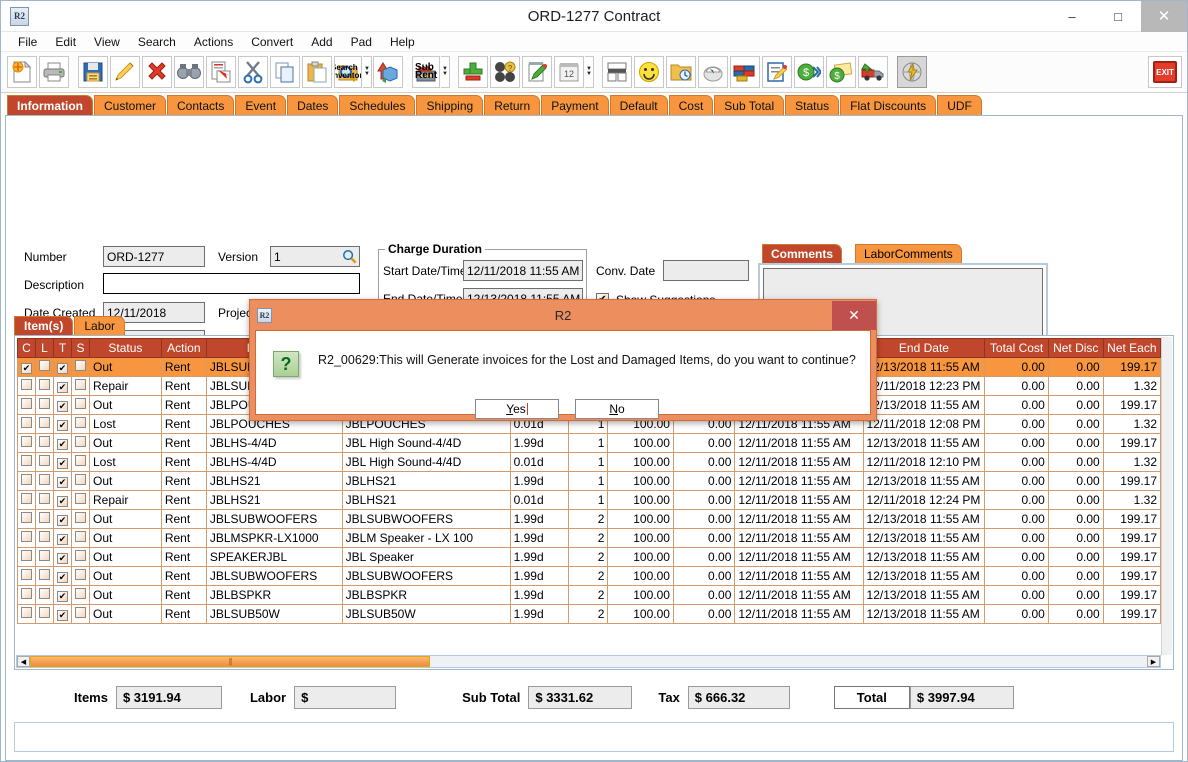  Describe the element at coordinates (854, 315) in the screenshot. I see `dialog-close-button: ✕` at that location.